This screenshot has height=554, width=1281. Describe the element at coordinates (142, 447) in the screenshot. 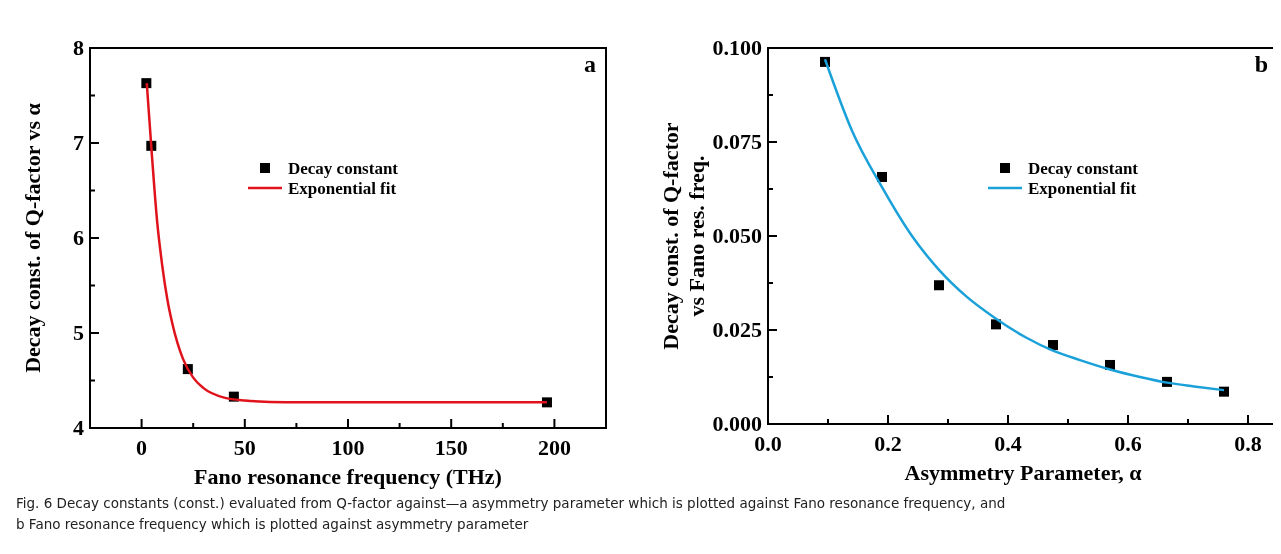

I see `x-tick-label: 0` at that location.